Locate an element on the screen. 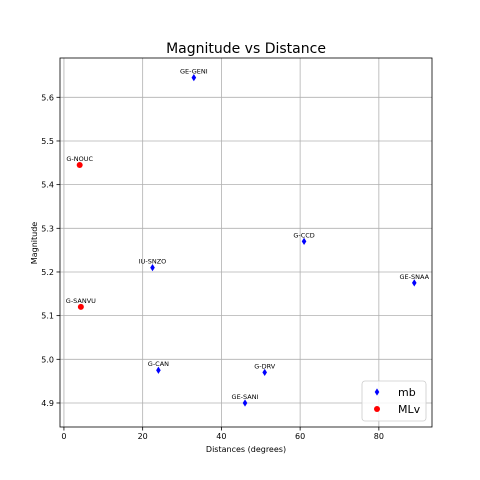 This screenshot has width=480, height=480. legend: mb MLv is located at coordinates (394, 401).